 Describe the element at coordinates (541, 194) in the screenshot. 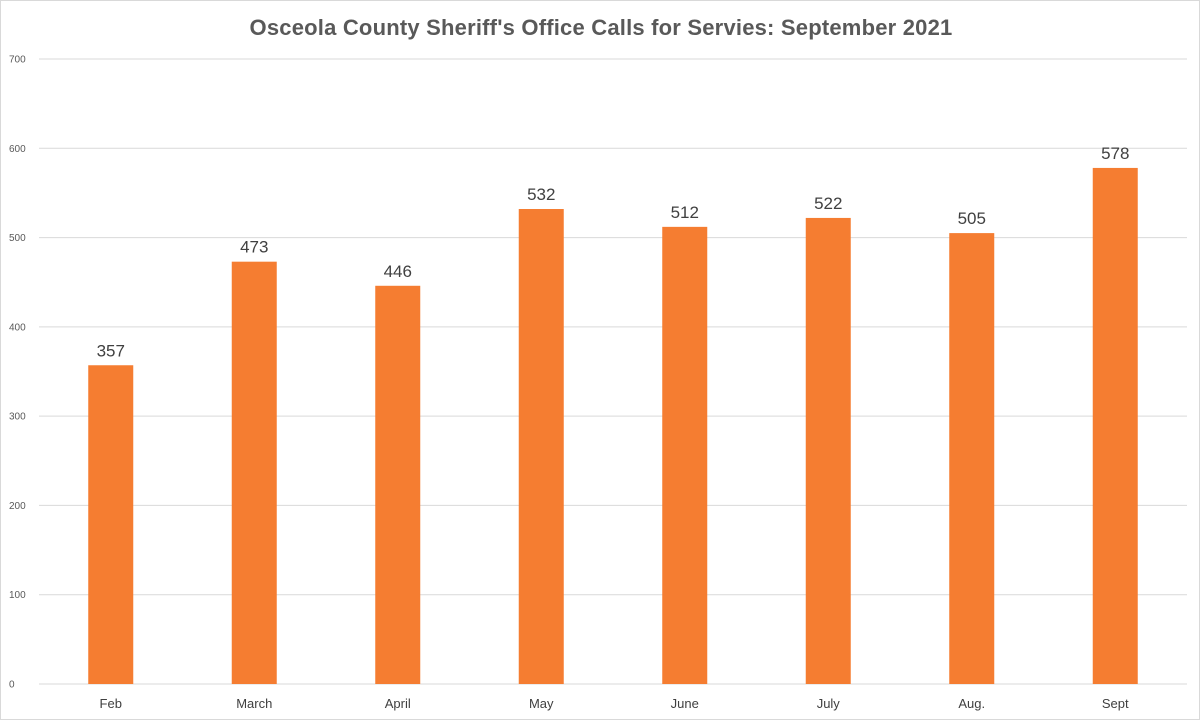

I see `data-label-may: 532` at that location.